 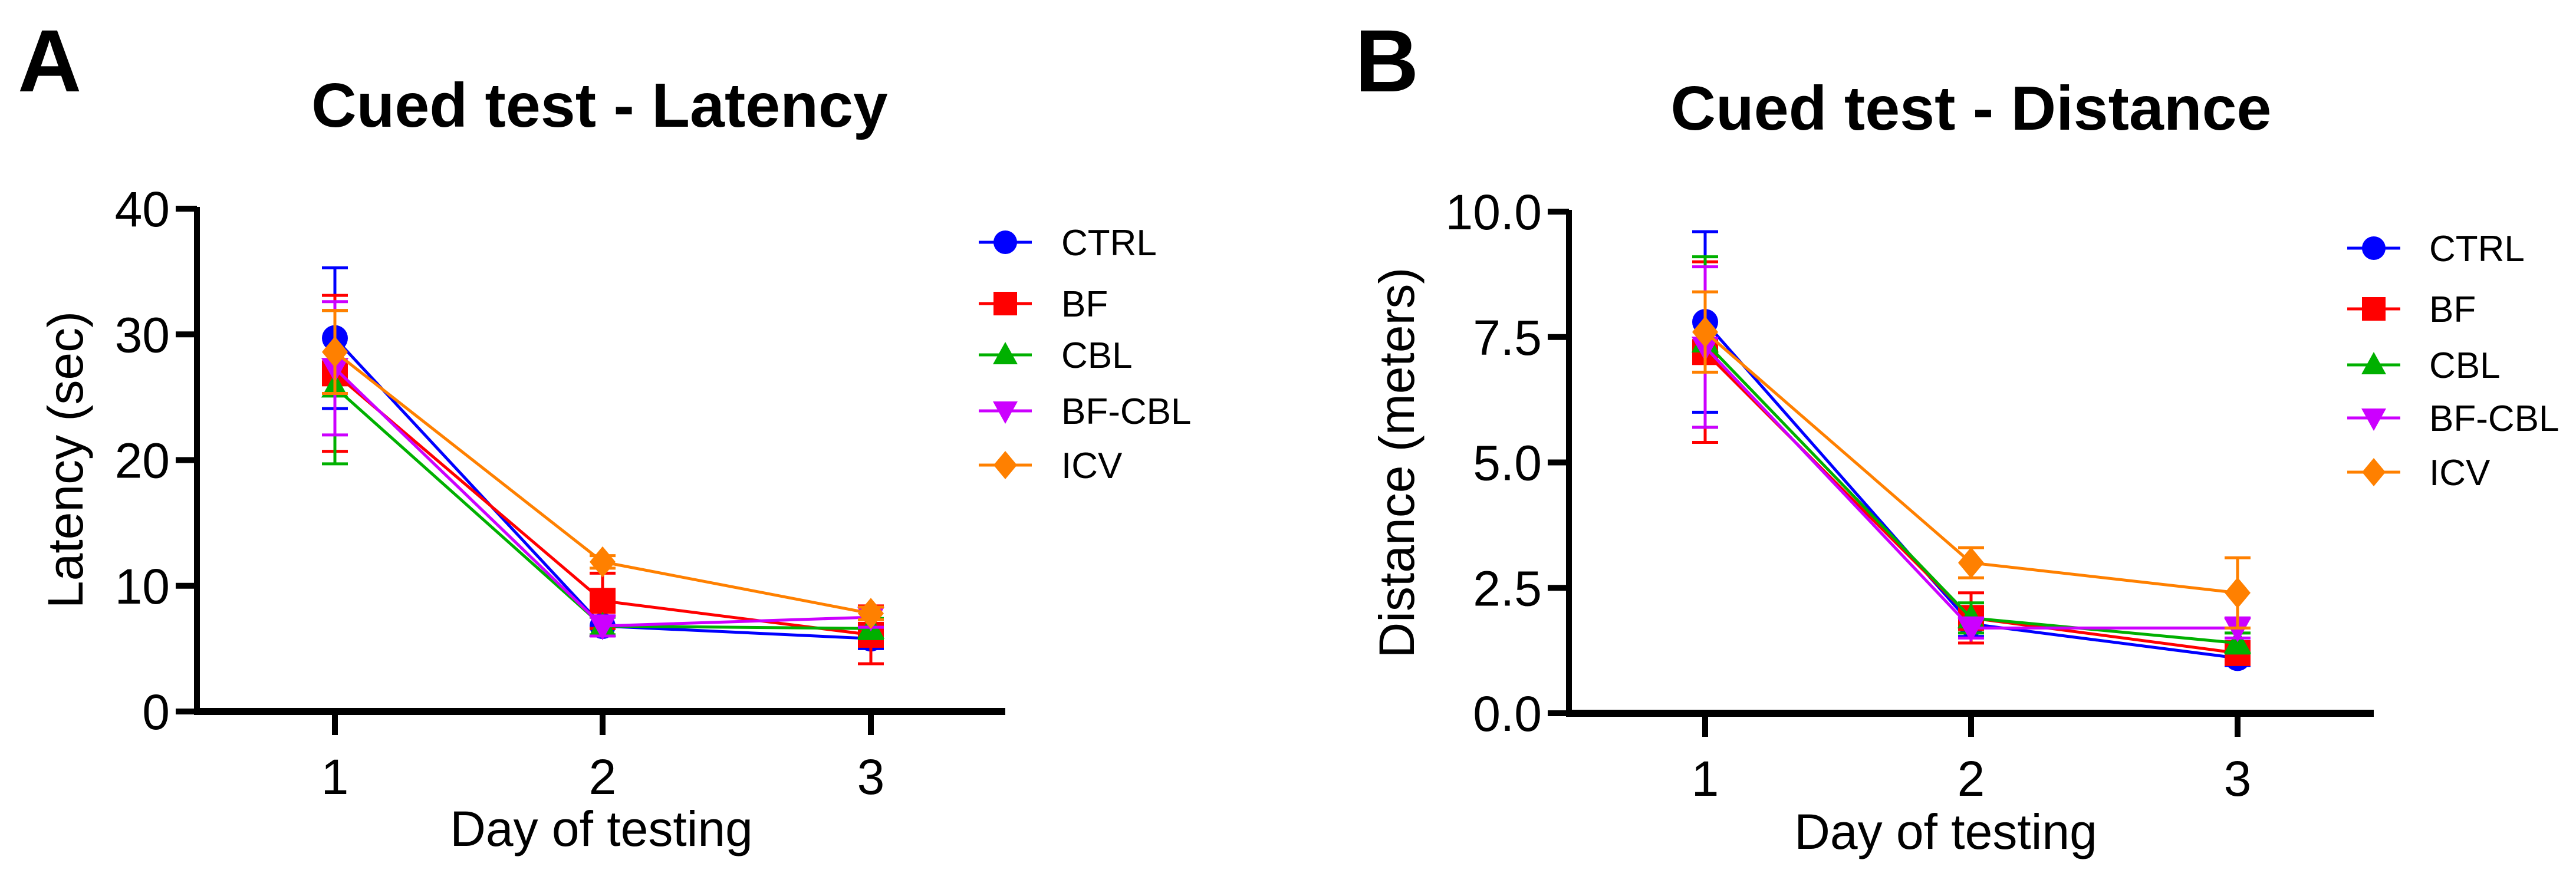 I want to click on y-tick-label: 20, so click(x=142, y=461).